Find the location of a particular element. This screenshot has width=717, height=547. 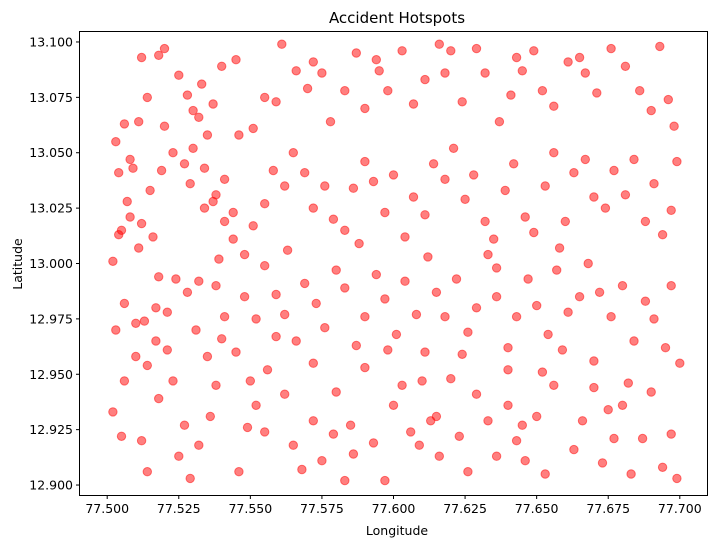

y-tick-label: 12.975 is located at coordinates (51, 318).